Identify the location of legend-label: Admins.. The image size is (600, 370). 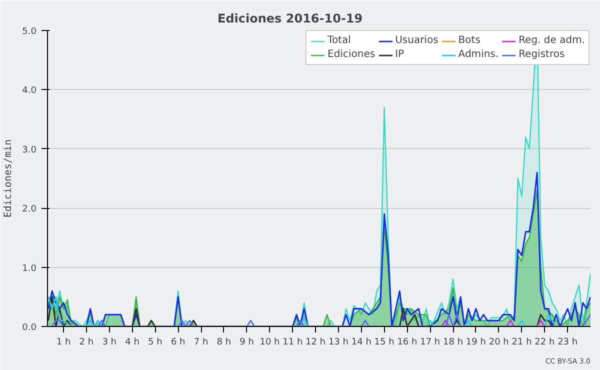
(478, 54).